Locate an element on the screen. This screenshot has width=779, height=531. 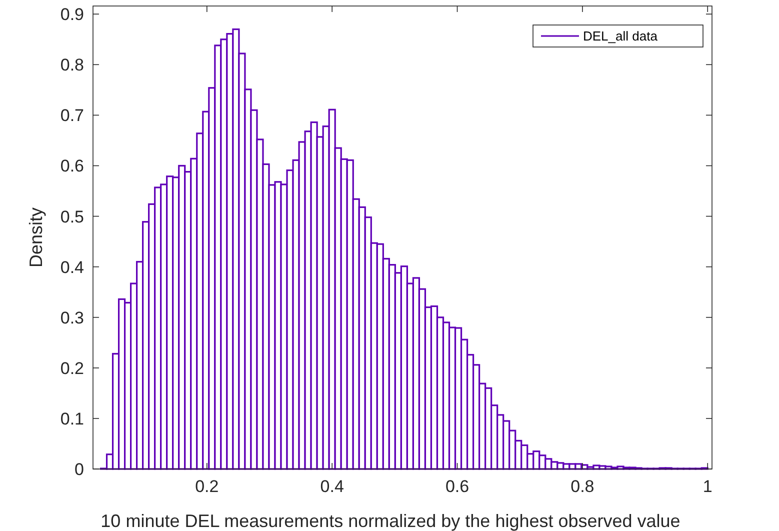
y-tick-label: 0.6 is located at coordinates (72, 166).